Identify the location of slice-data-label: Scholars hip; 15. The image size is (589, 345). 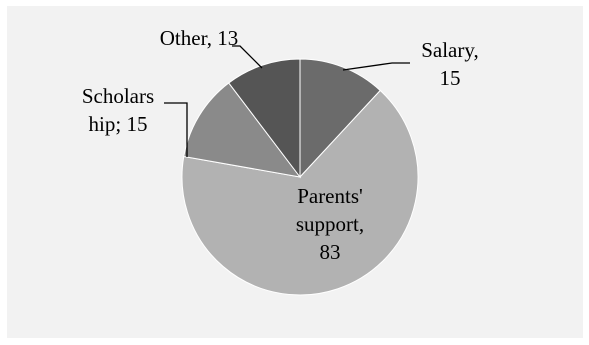
(118, 110).